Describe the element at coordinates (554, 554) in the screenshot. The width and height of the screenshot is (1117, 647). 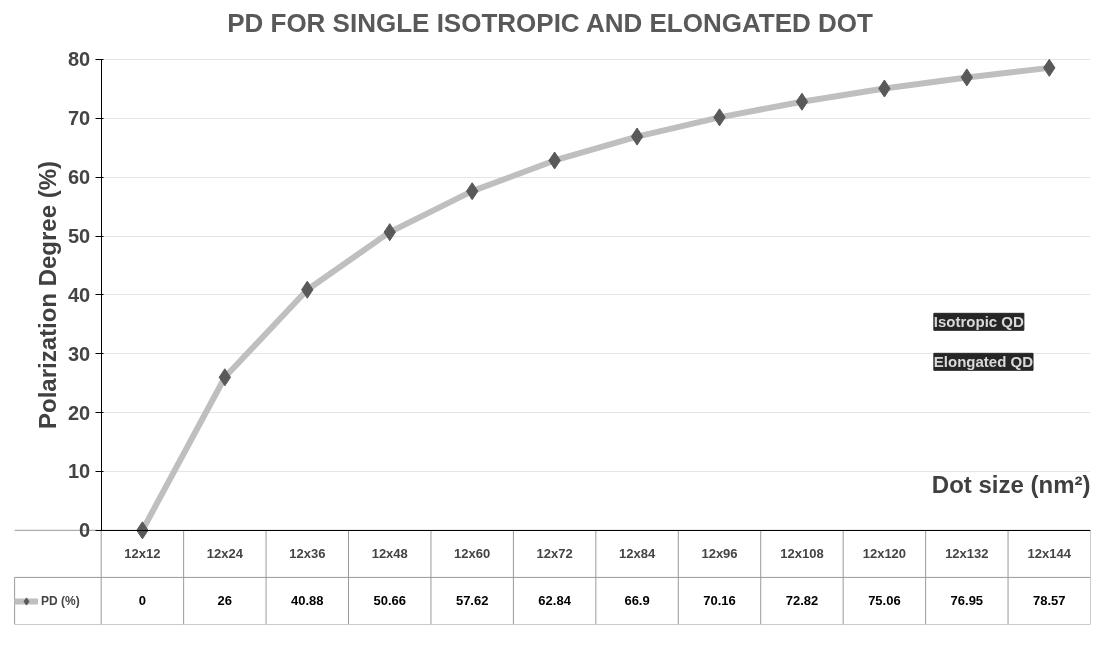
I see `x-tick-label: 12x72` at that location.